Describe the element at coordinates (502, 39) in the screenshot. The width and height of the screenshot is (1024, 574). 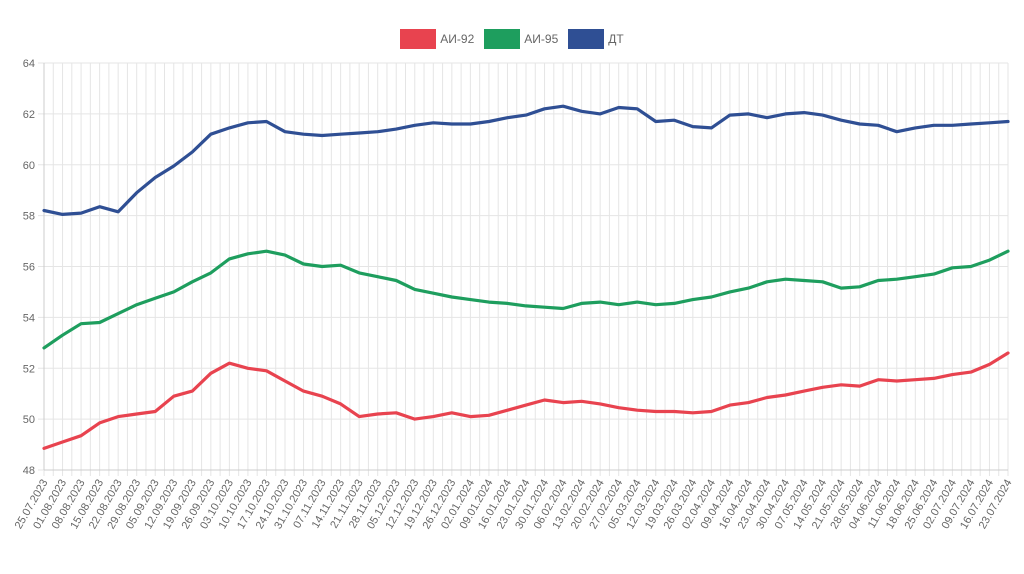
I see `legend-swatch-ai95` at that location.